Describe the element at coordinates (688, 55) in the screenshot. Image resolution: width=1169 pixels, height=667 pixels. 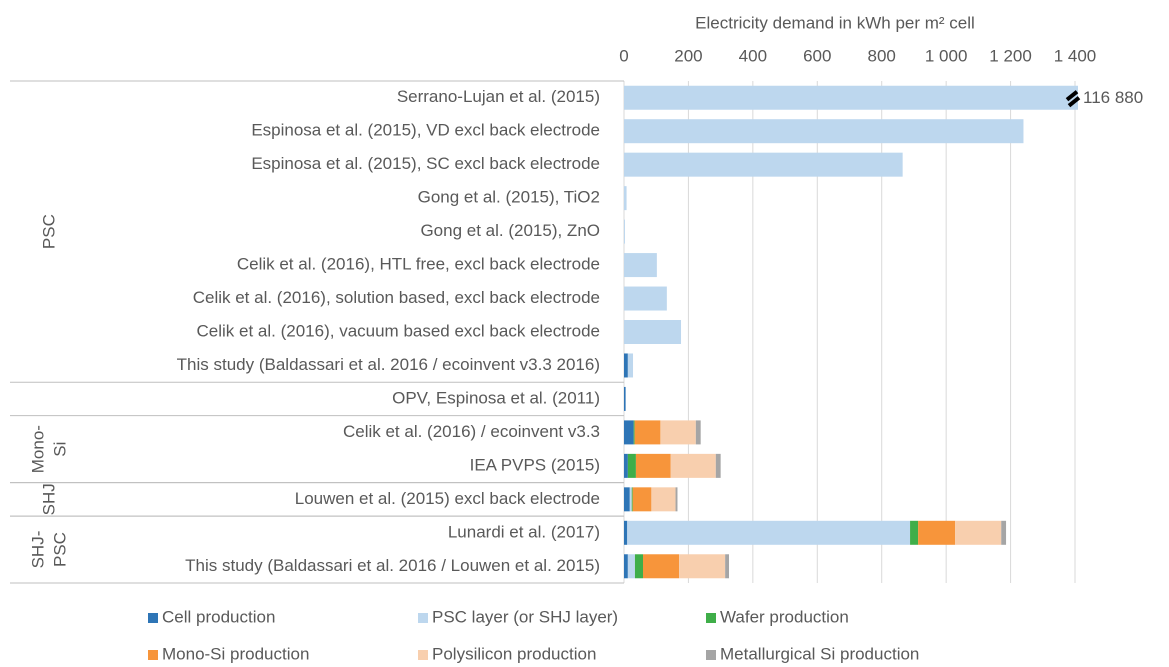
I see `x-tick-label: 200` at that location.